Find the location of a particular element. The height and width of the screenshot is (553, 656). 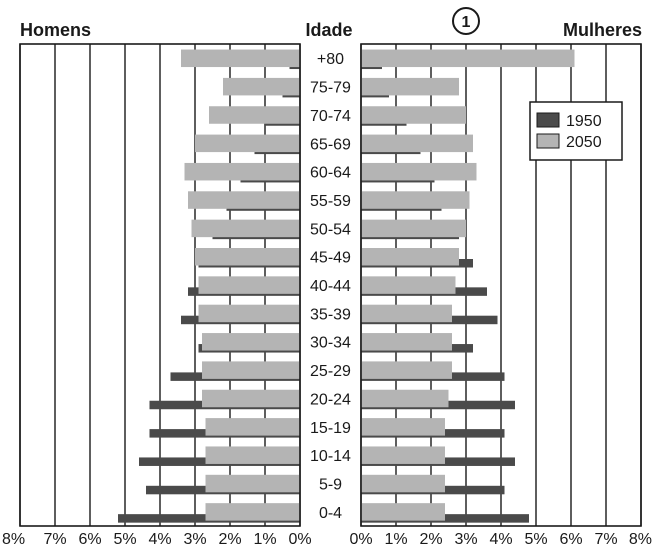

figure-number-badge: 1 is located at coordinates (466, 21).